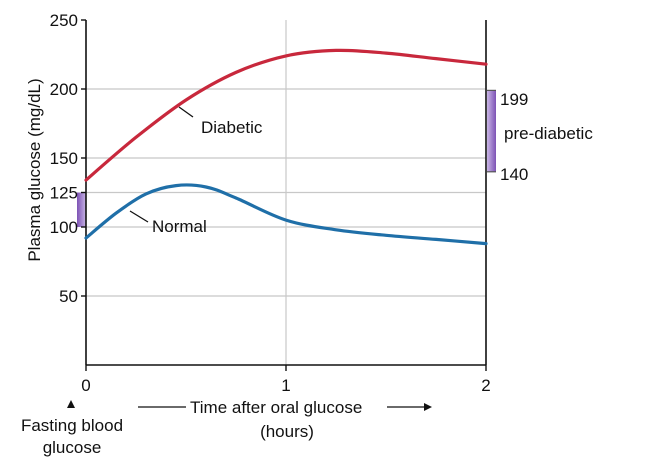 Image resolution: width=648 pixels, height=465 pixels. Describe the element at coordinates (287, 431) in the screenshot. I see `x-axis-label-units: (hours)` at that location.